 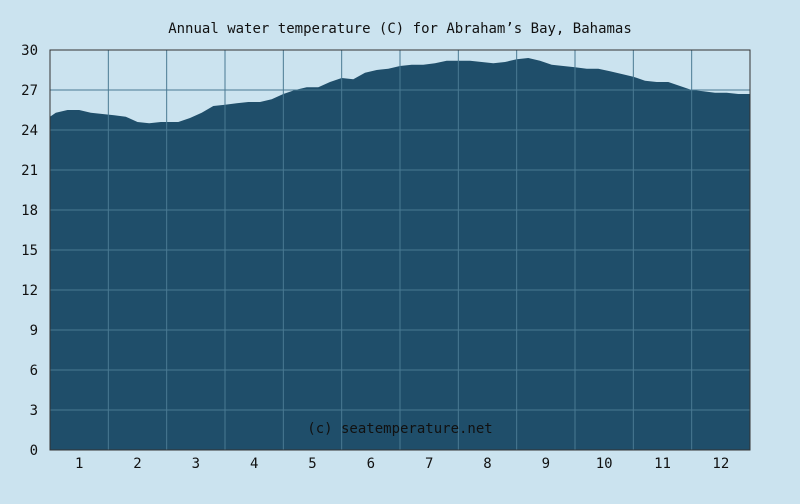 What do you see at coordinates (34, 331) in the screenshot?
I see `y-tick-label: 9` at bounding box center [34, 331].